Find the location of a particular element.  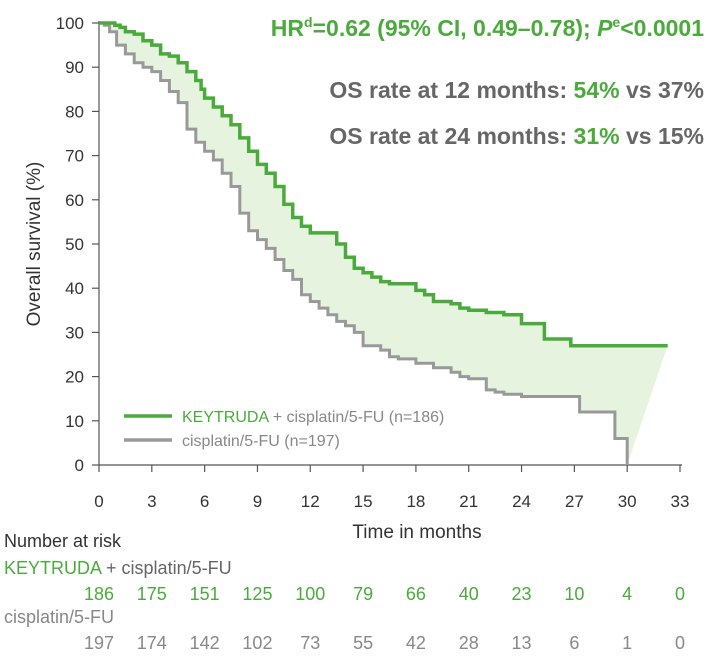

x-tick-label: 9 is located at coordinates (257, 501).